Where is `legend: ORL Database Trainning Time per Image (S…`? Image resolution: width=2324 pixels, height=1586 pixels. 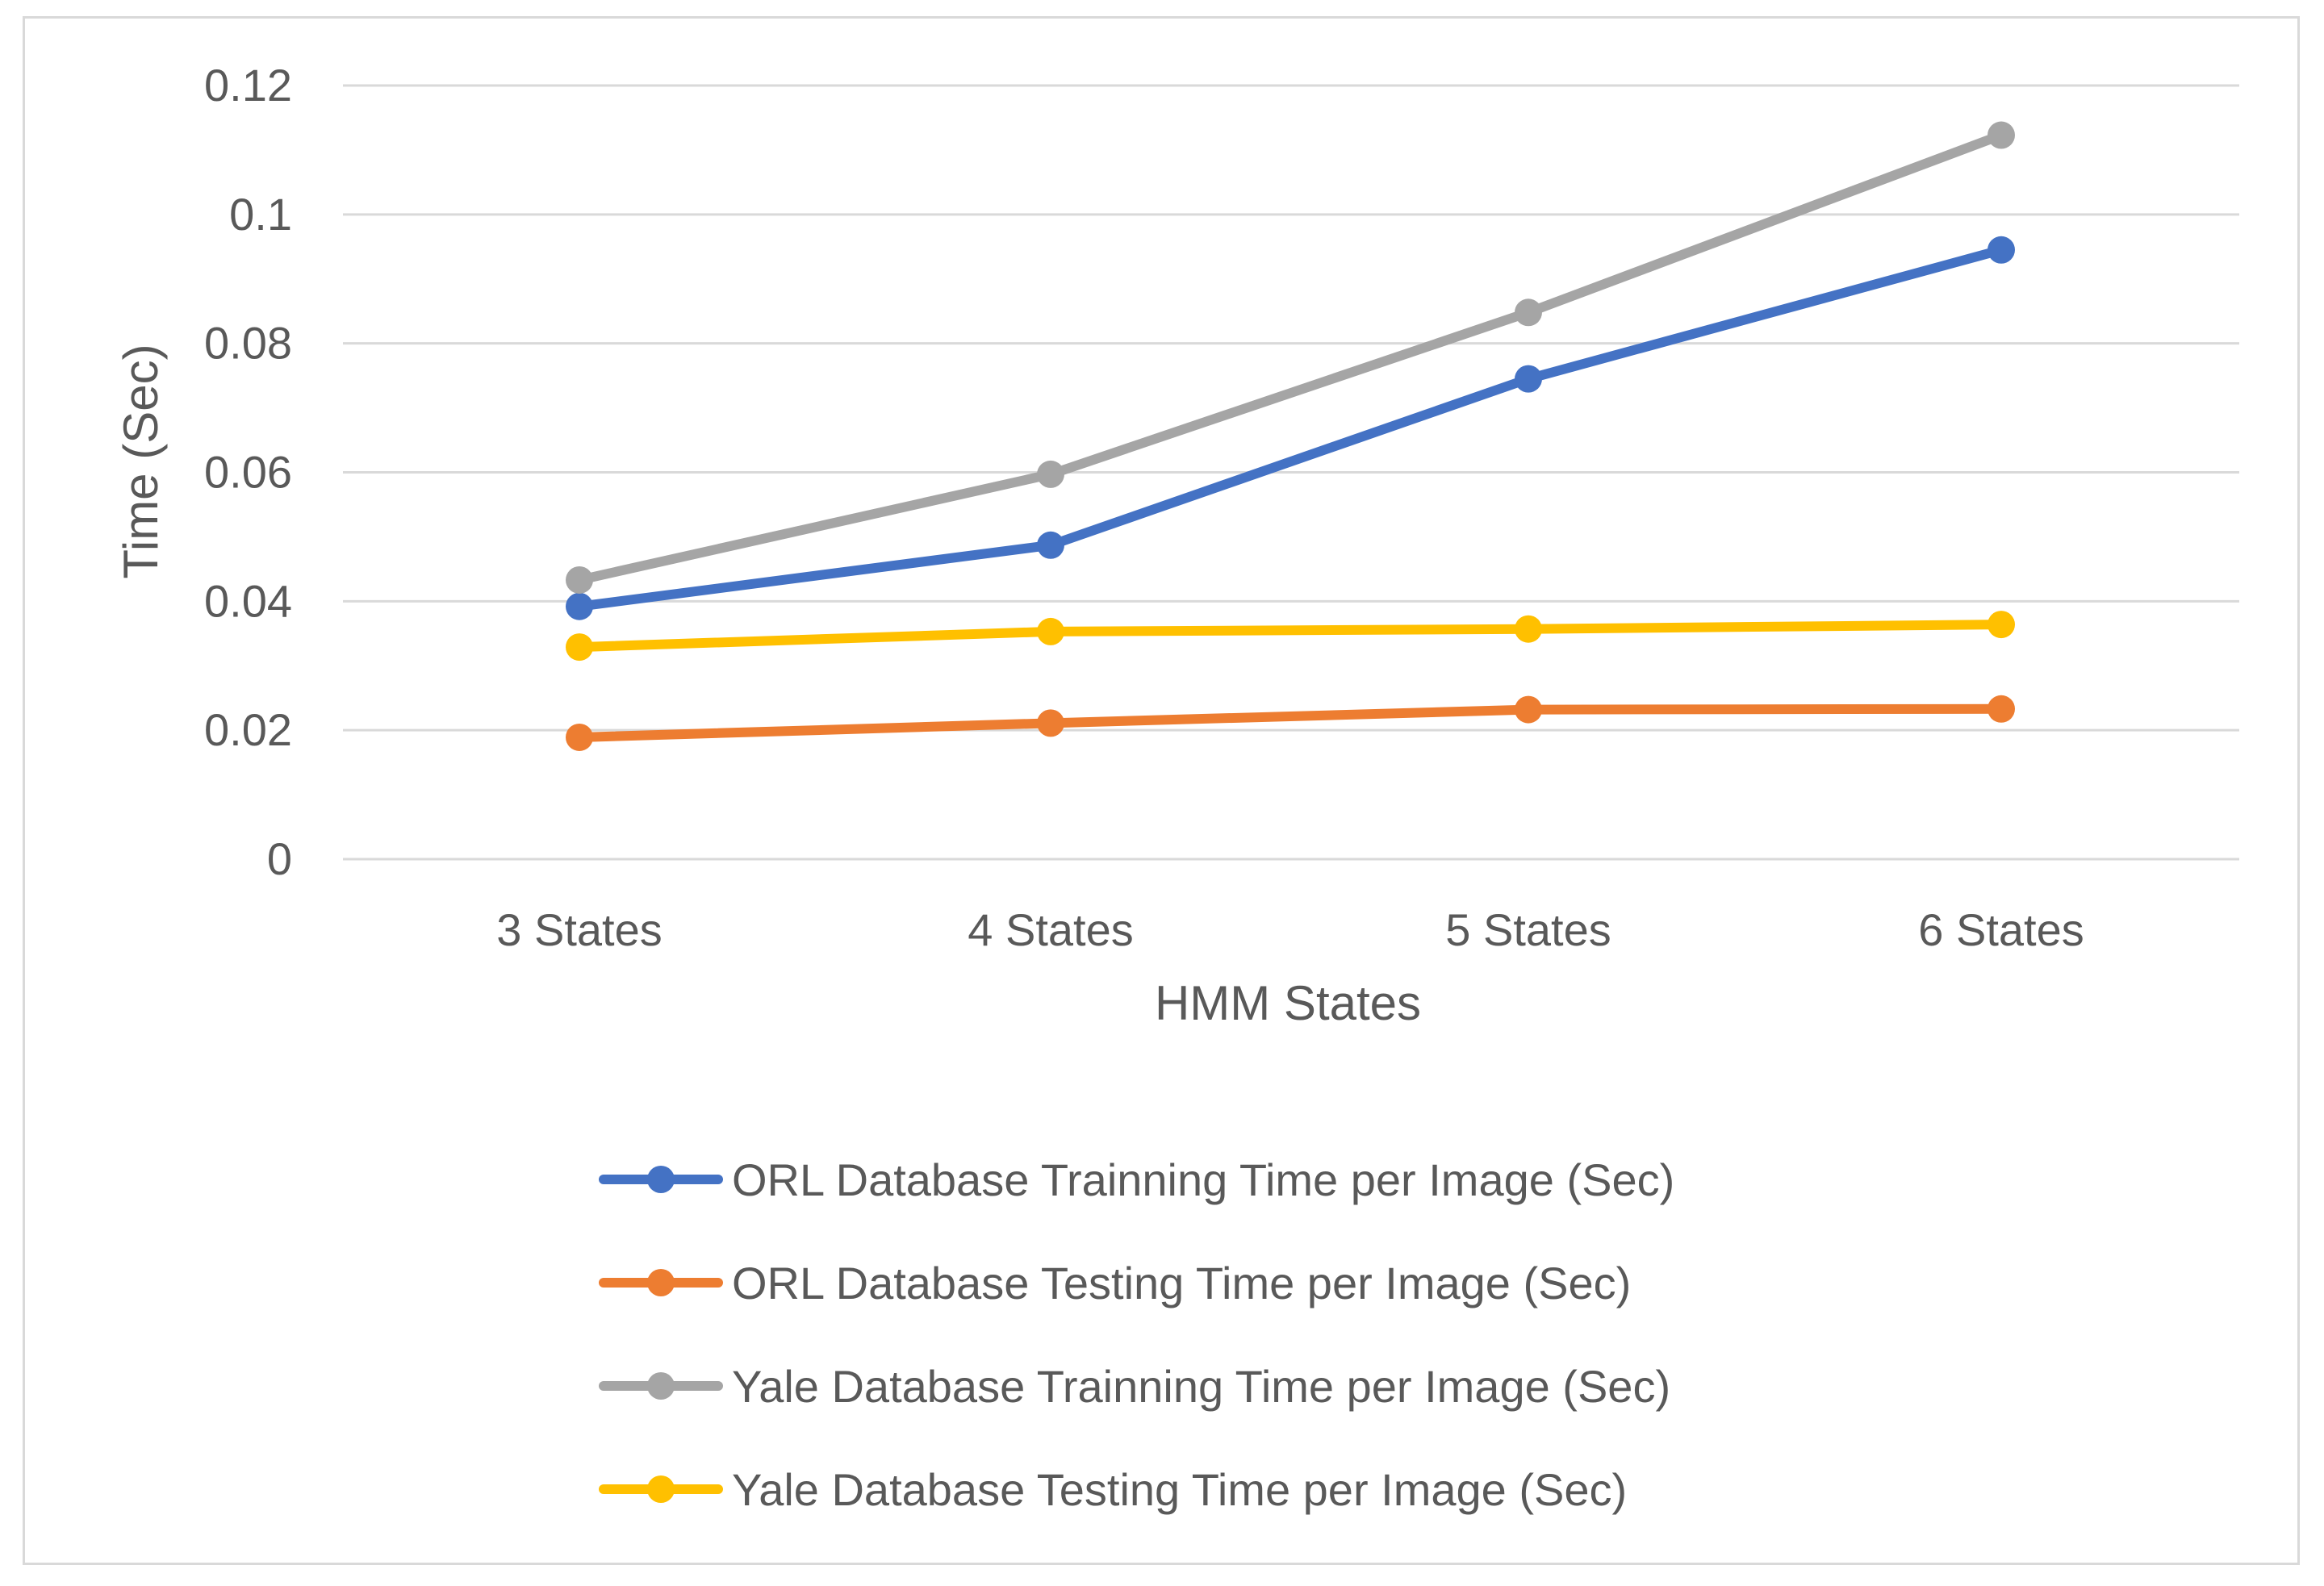
legend: ORL Database Trainning Time per Image (S… is located at coordinates (1136, 1334).